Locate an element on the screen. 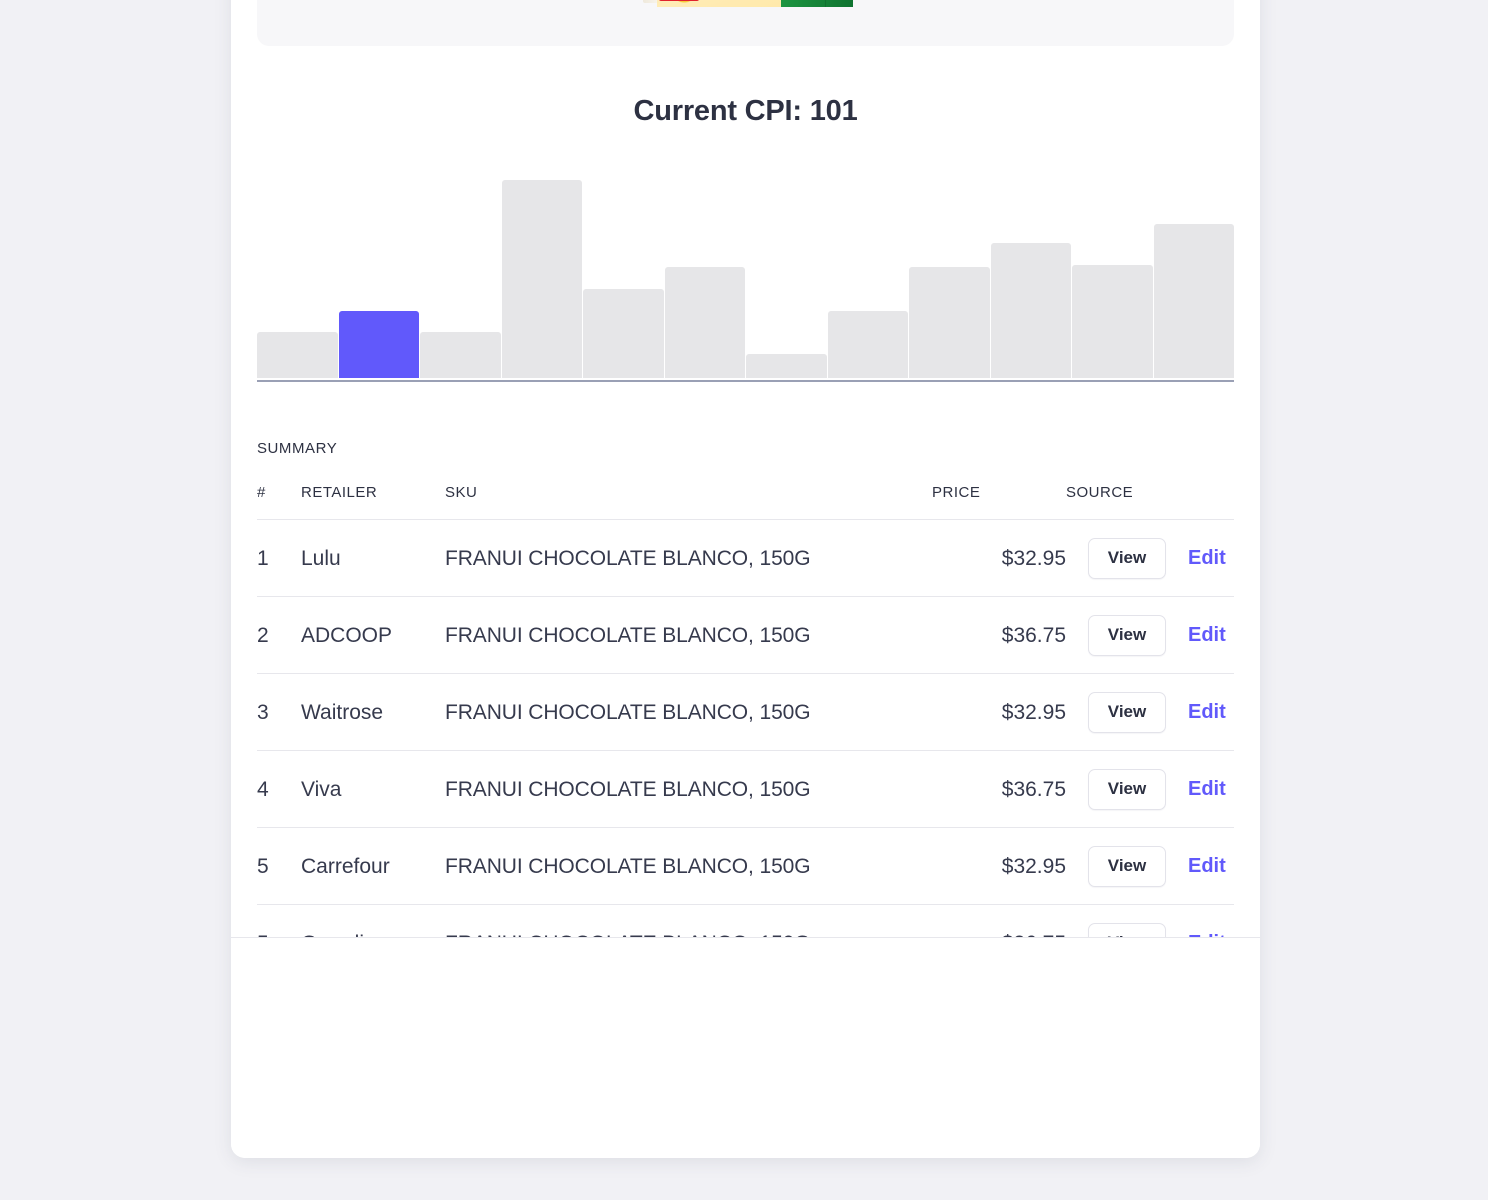 This screenshot has width=1488, height=1200. pack-green-side: 150 is located at coordinates (816, 3).